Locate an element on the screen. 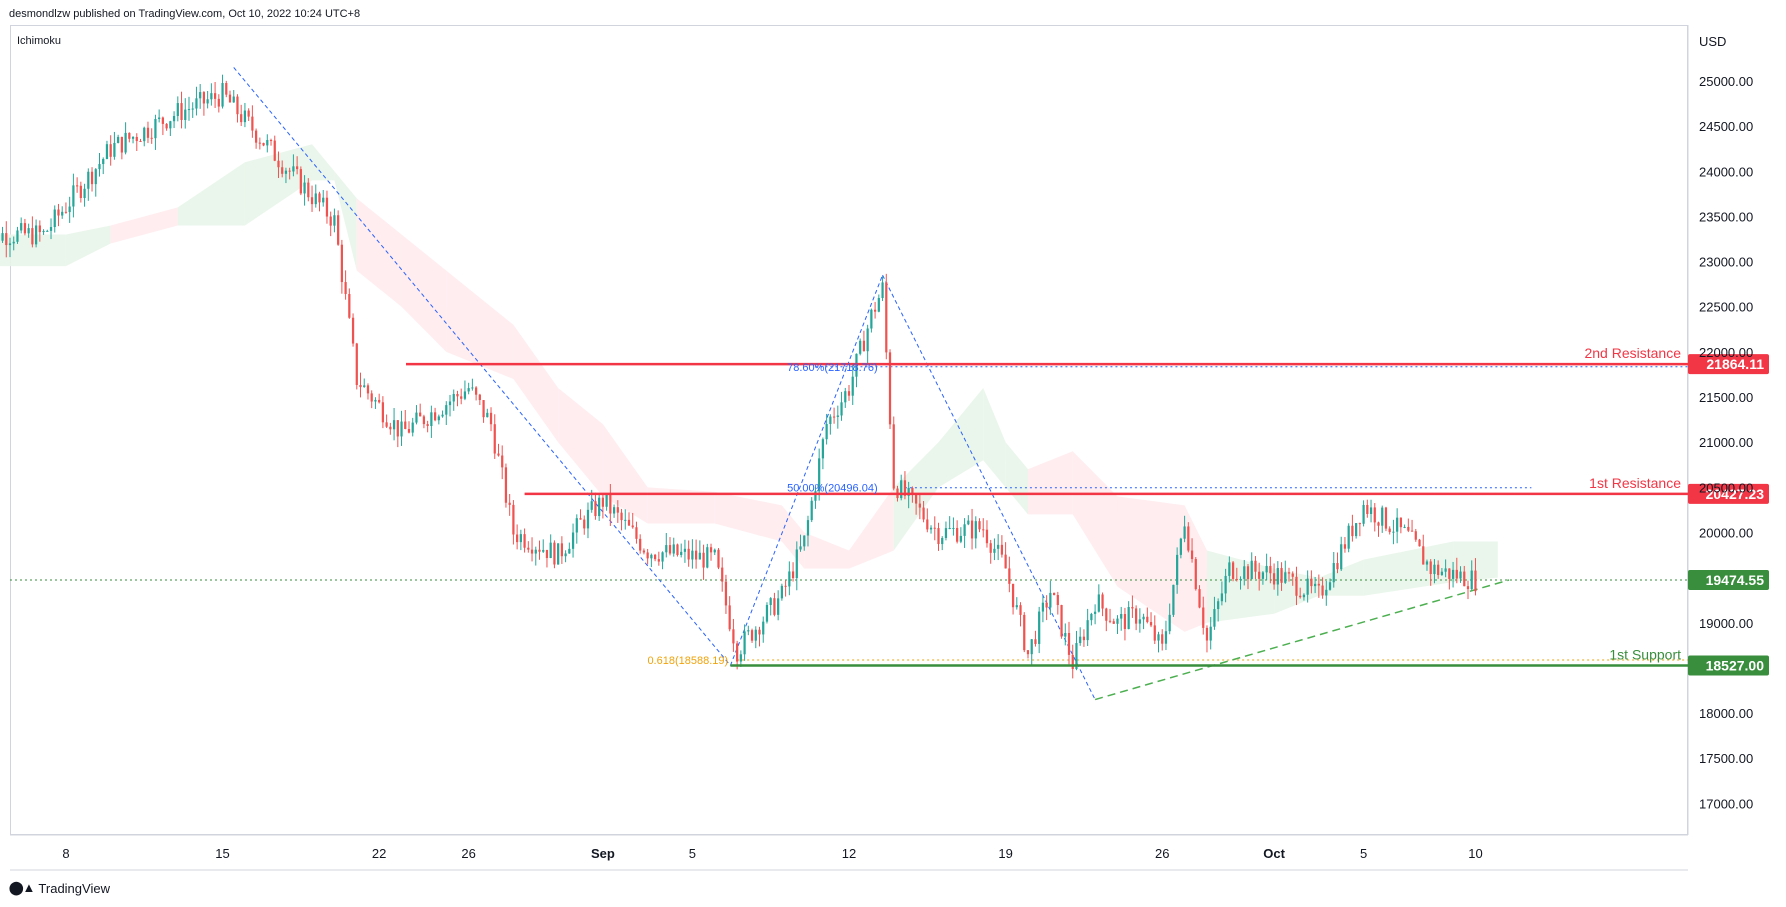  price-tick-label: 23500.00 is located at coordinates (1726, 216).